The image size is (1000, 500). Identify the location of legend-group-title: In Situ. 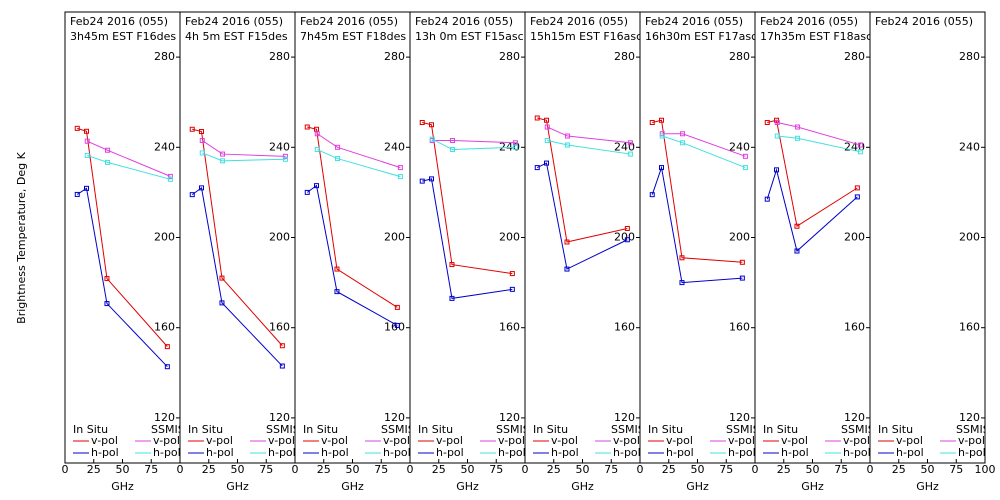
(895, 429).